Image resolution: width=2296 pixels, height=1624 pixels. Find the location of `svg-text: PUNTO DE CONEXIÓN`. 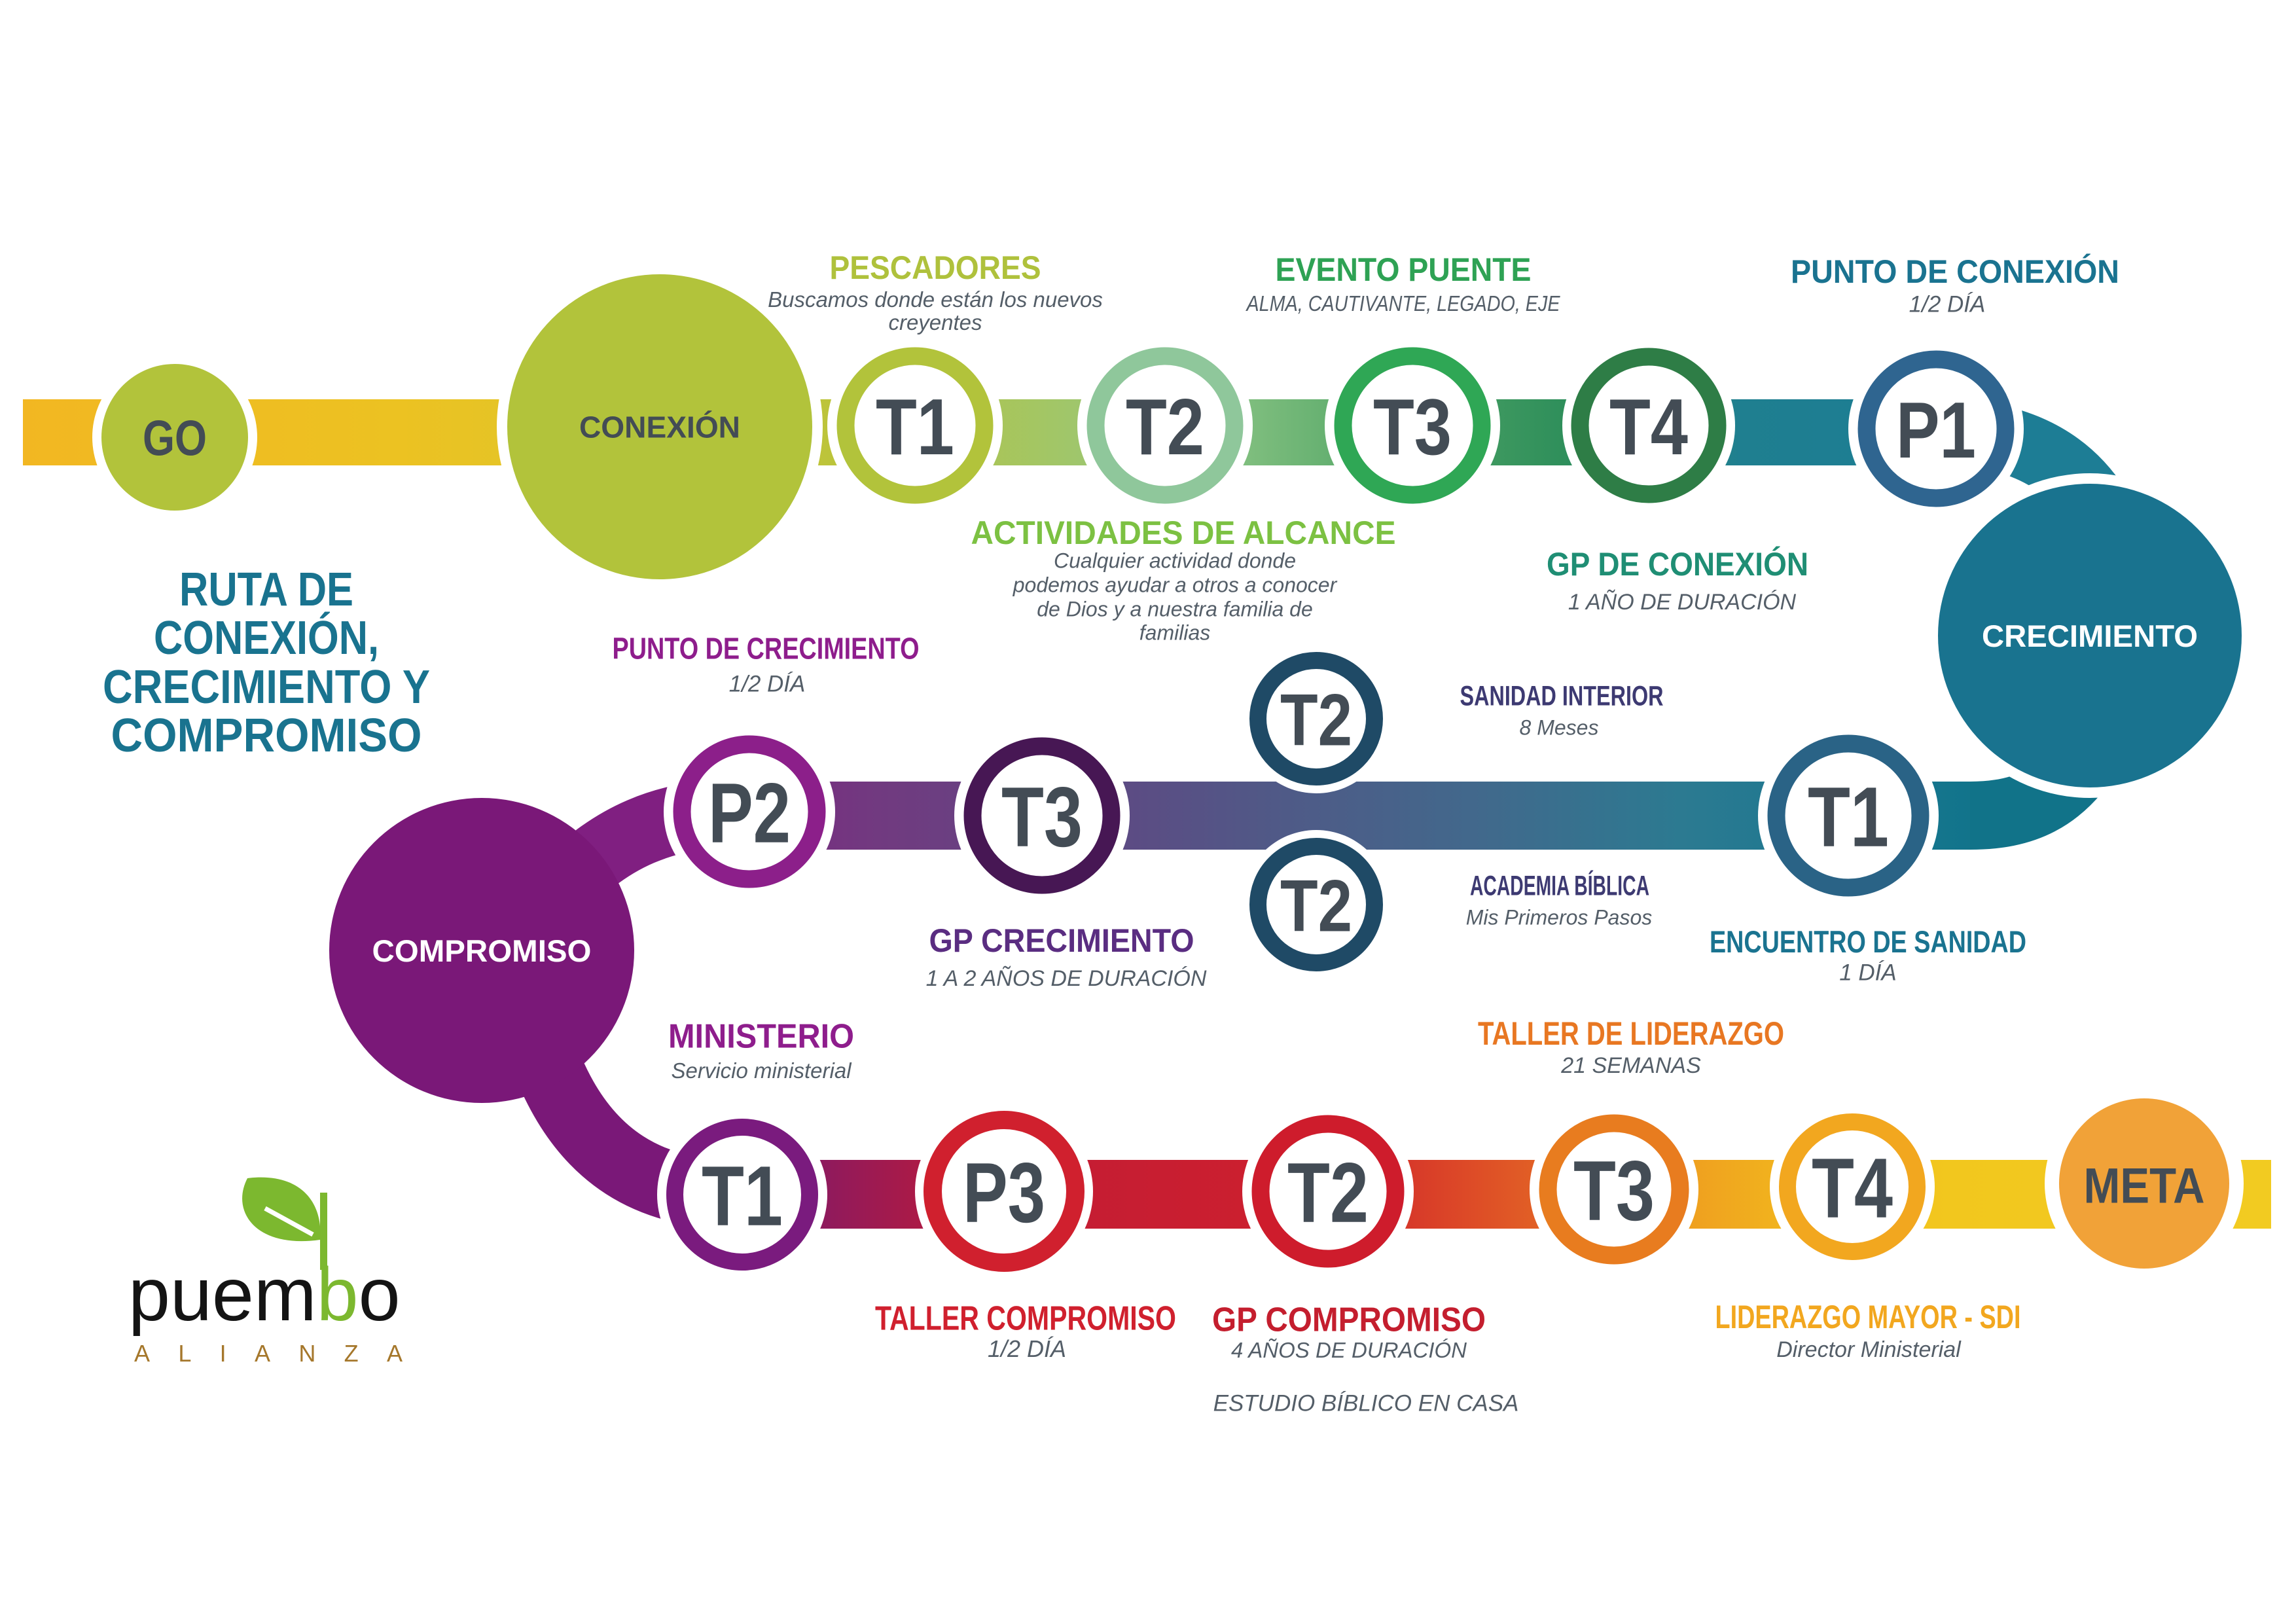

svg-text: PUNTO DE CONEXIÓN is located at coordinates (1955, 271).